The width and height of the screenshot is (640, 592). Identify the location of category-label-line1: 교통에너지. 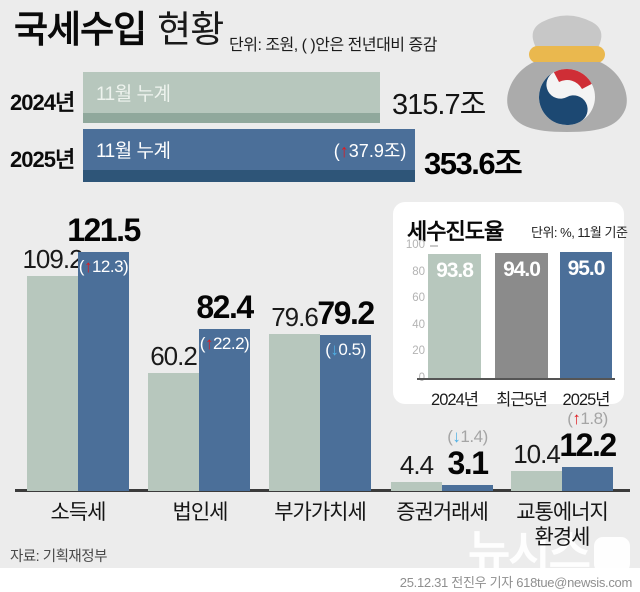
(562, 512).